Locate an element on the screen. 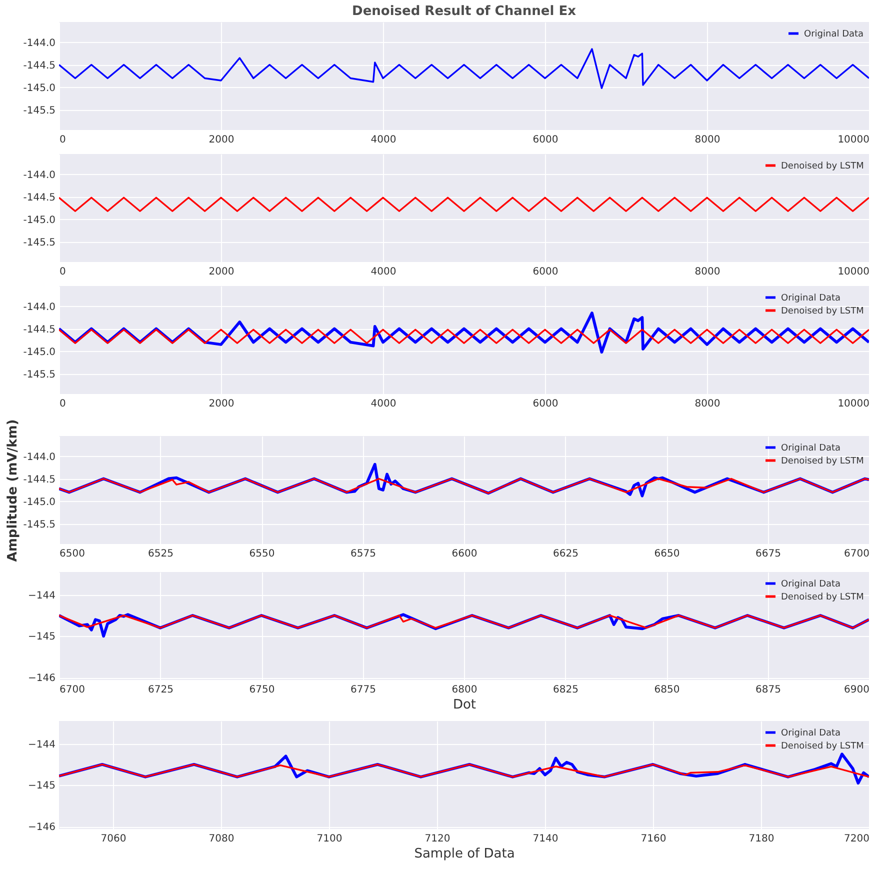  x-tick-label: 7140 is located at coordinates (545, 839).